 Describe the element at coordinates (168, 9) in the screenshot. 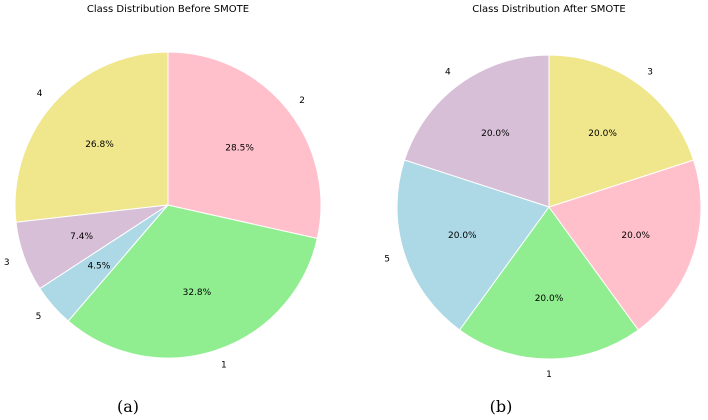

I see `chart-title-before-smote: Class Distribution Before SMOTE` at that location.